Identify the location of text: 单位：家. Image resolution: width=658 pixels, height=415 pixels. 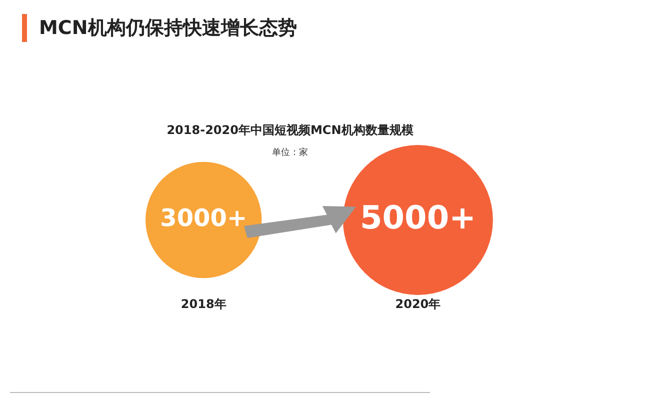
(290, 152).